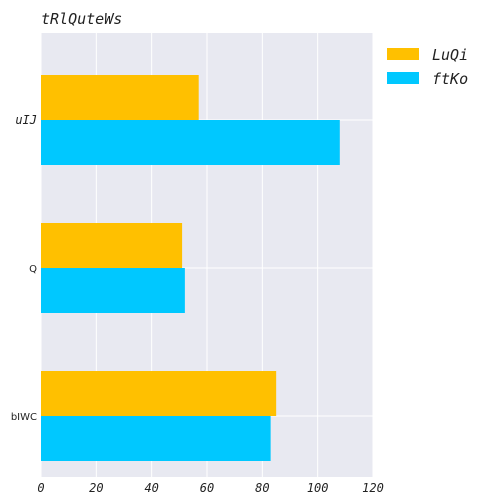 This screenshot has width=504, height=504. Describe the element at coordinates (207, 488) in the screenshot. I see `x-tick-label: 60` at that location.